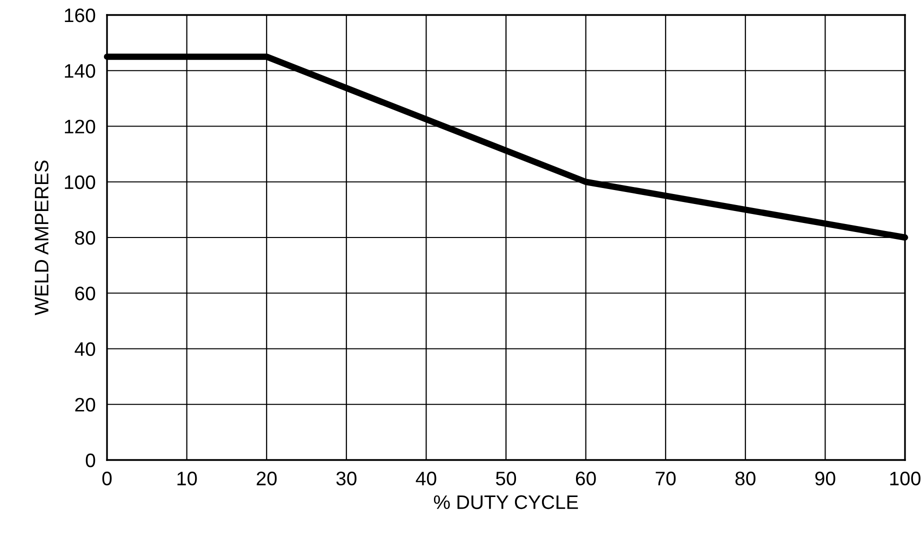  Describe the element at coordinates (107, 479) in the screenshot. I see `x-tick-label: 0` at that location.